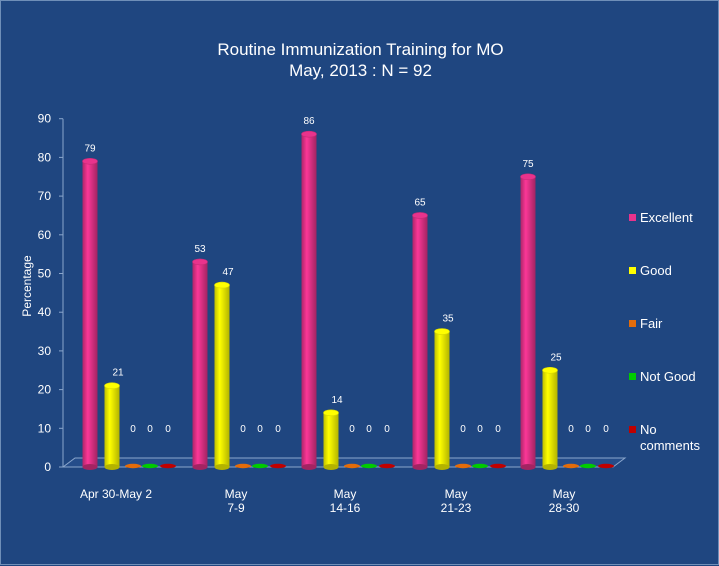 The image size is (719, 566). I want to click on legend-label: Fair, so click(651, 323).